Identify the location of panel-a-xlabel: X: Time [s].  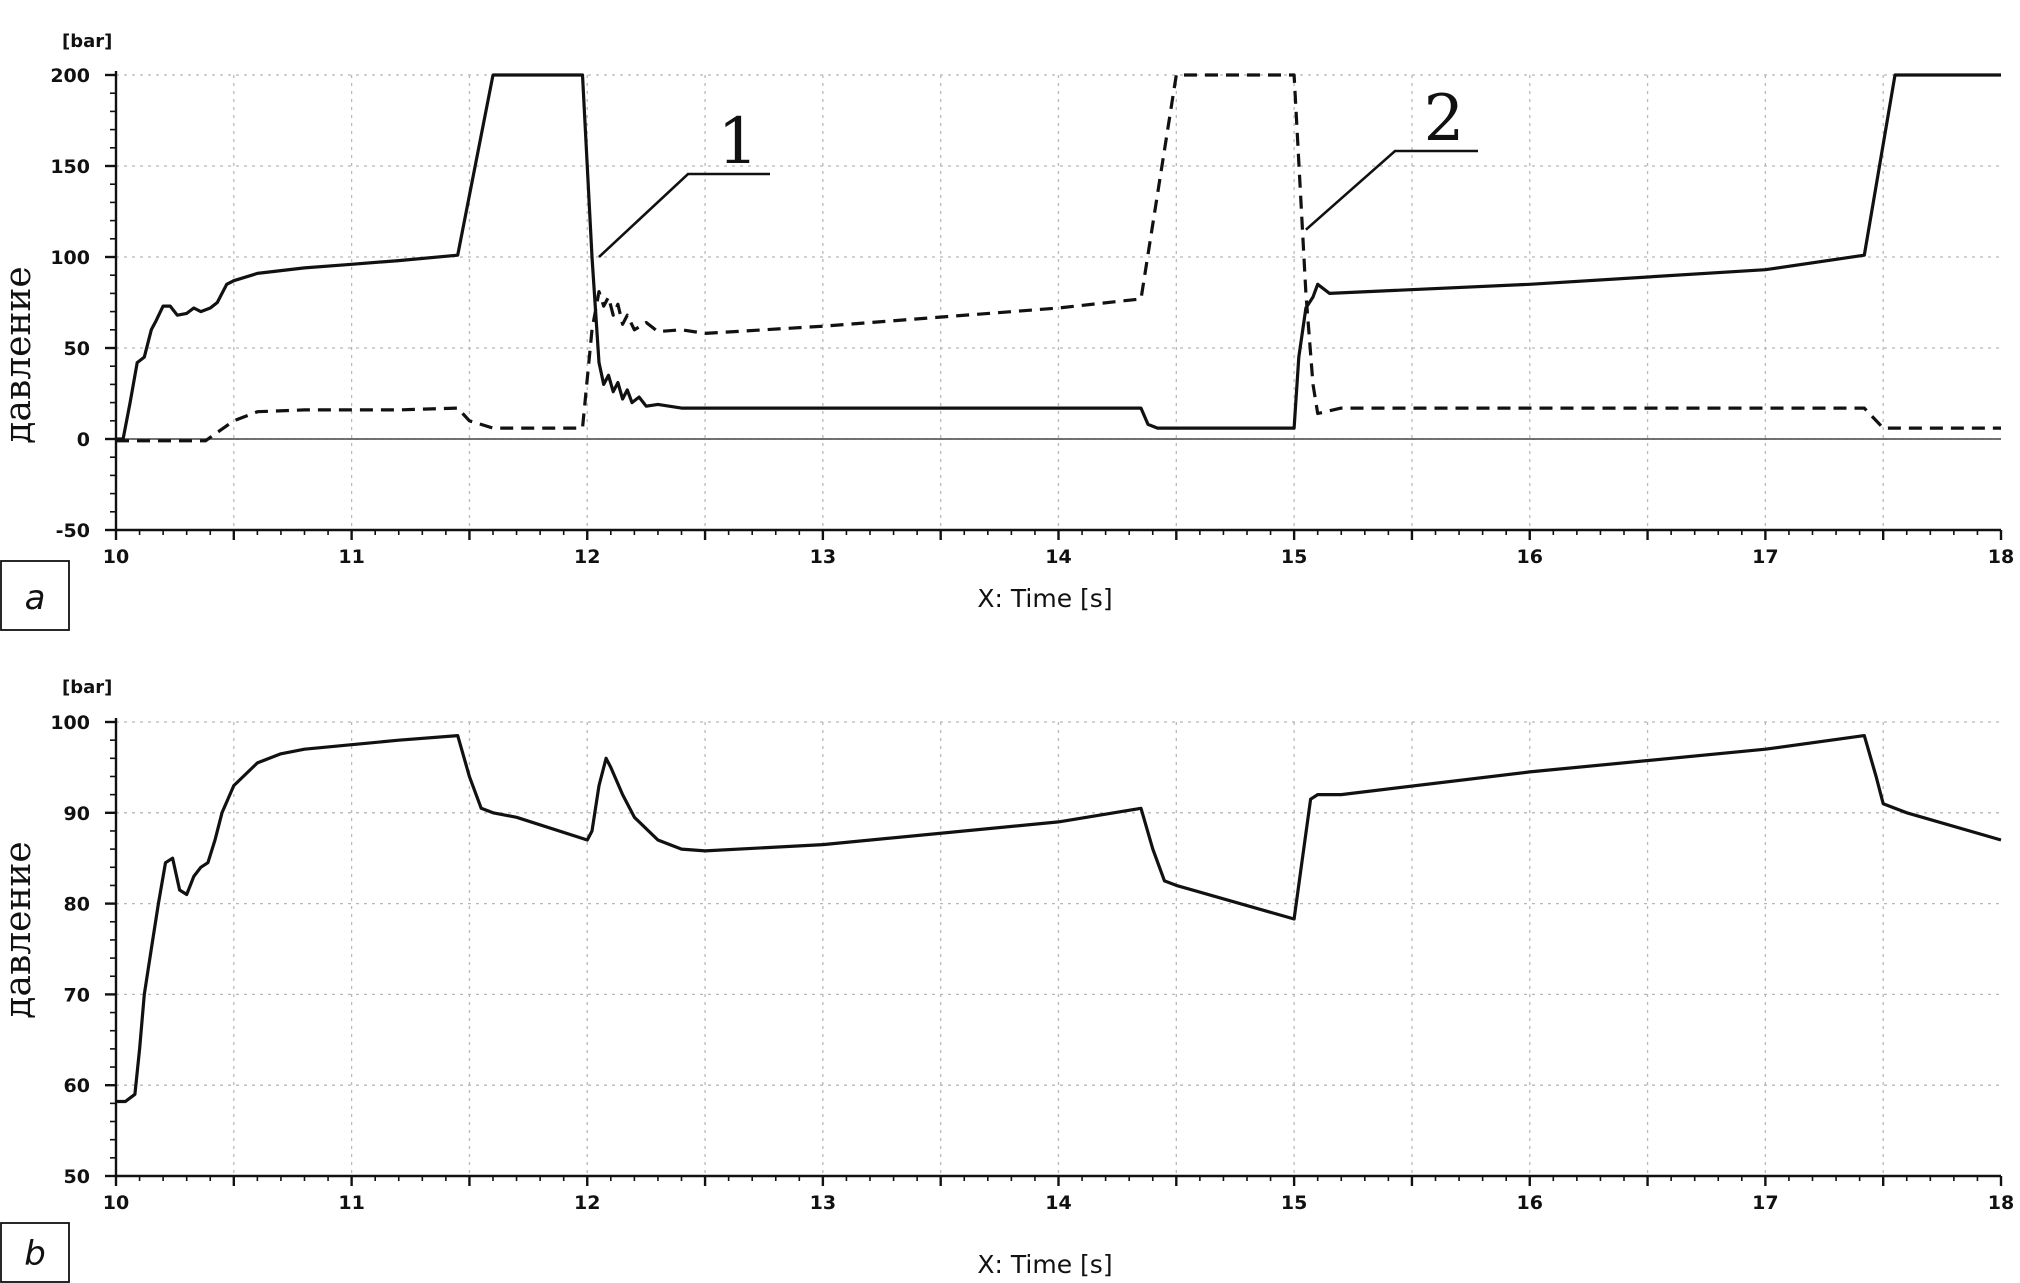
(1044, 598).